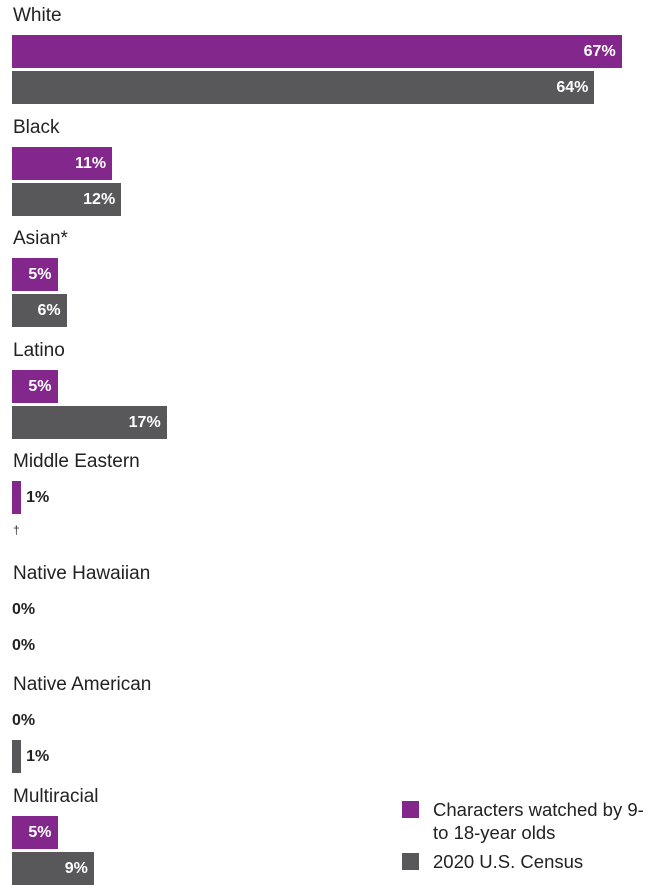  I want to click on category-label: White, so click(37, 15).